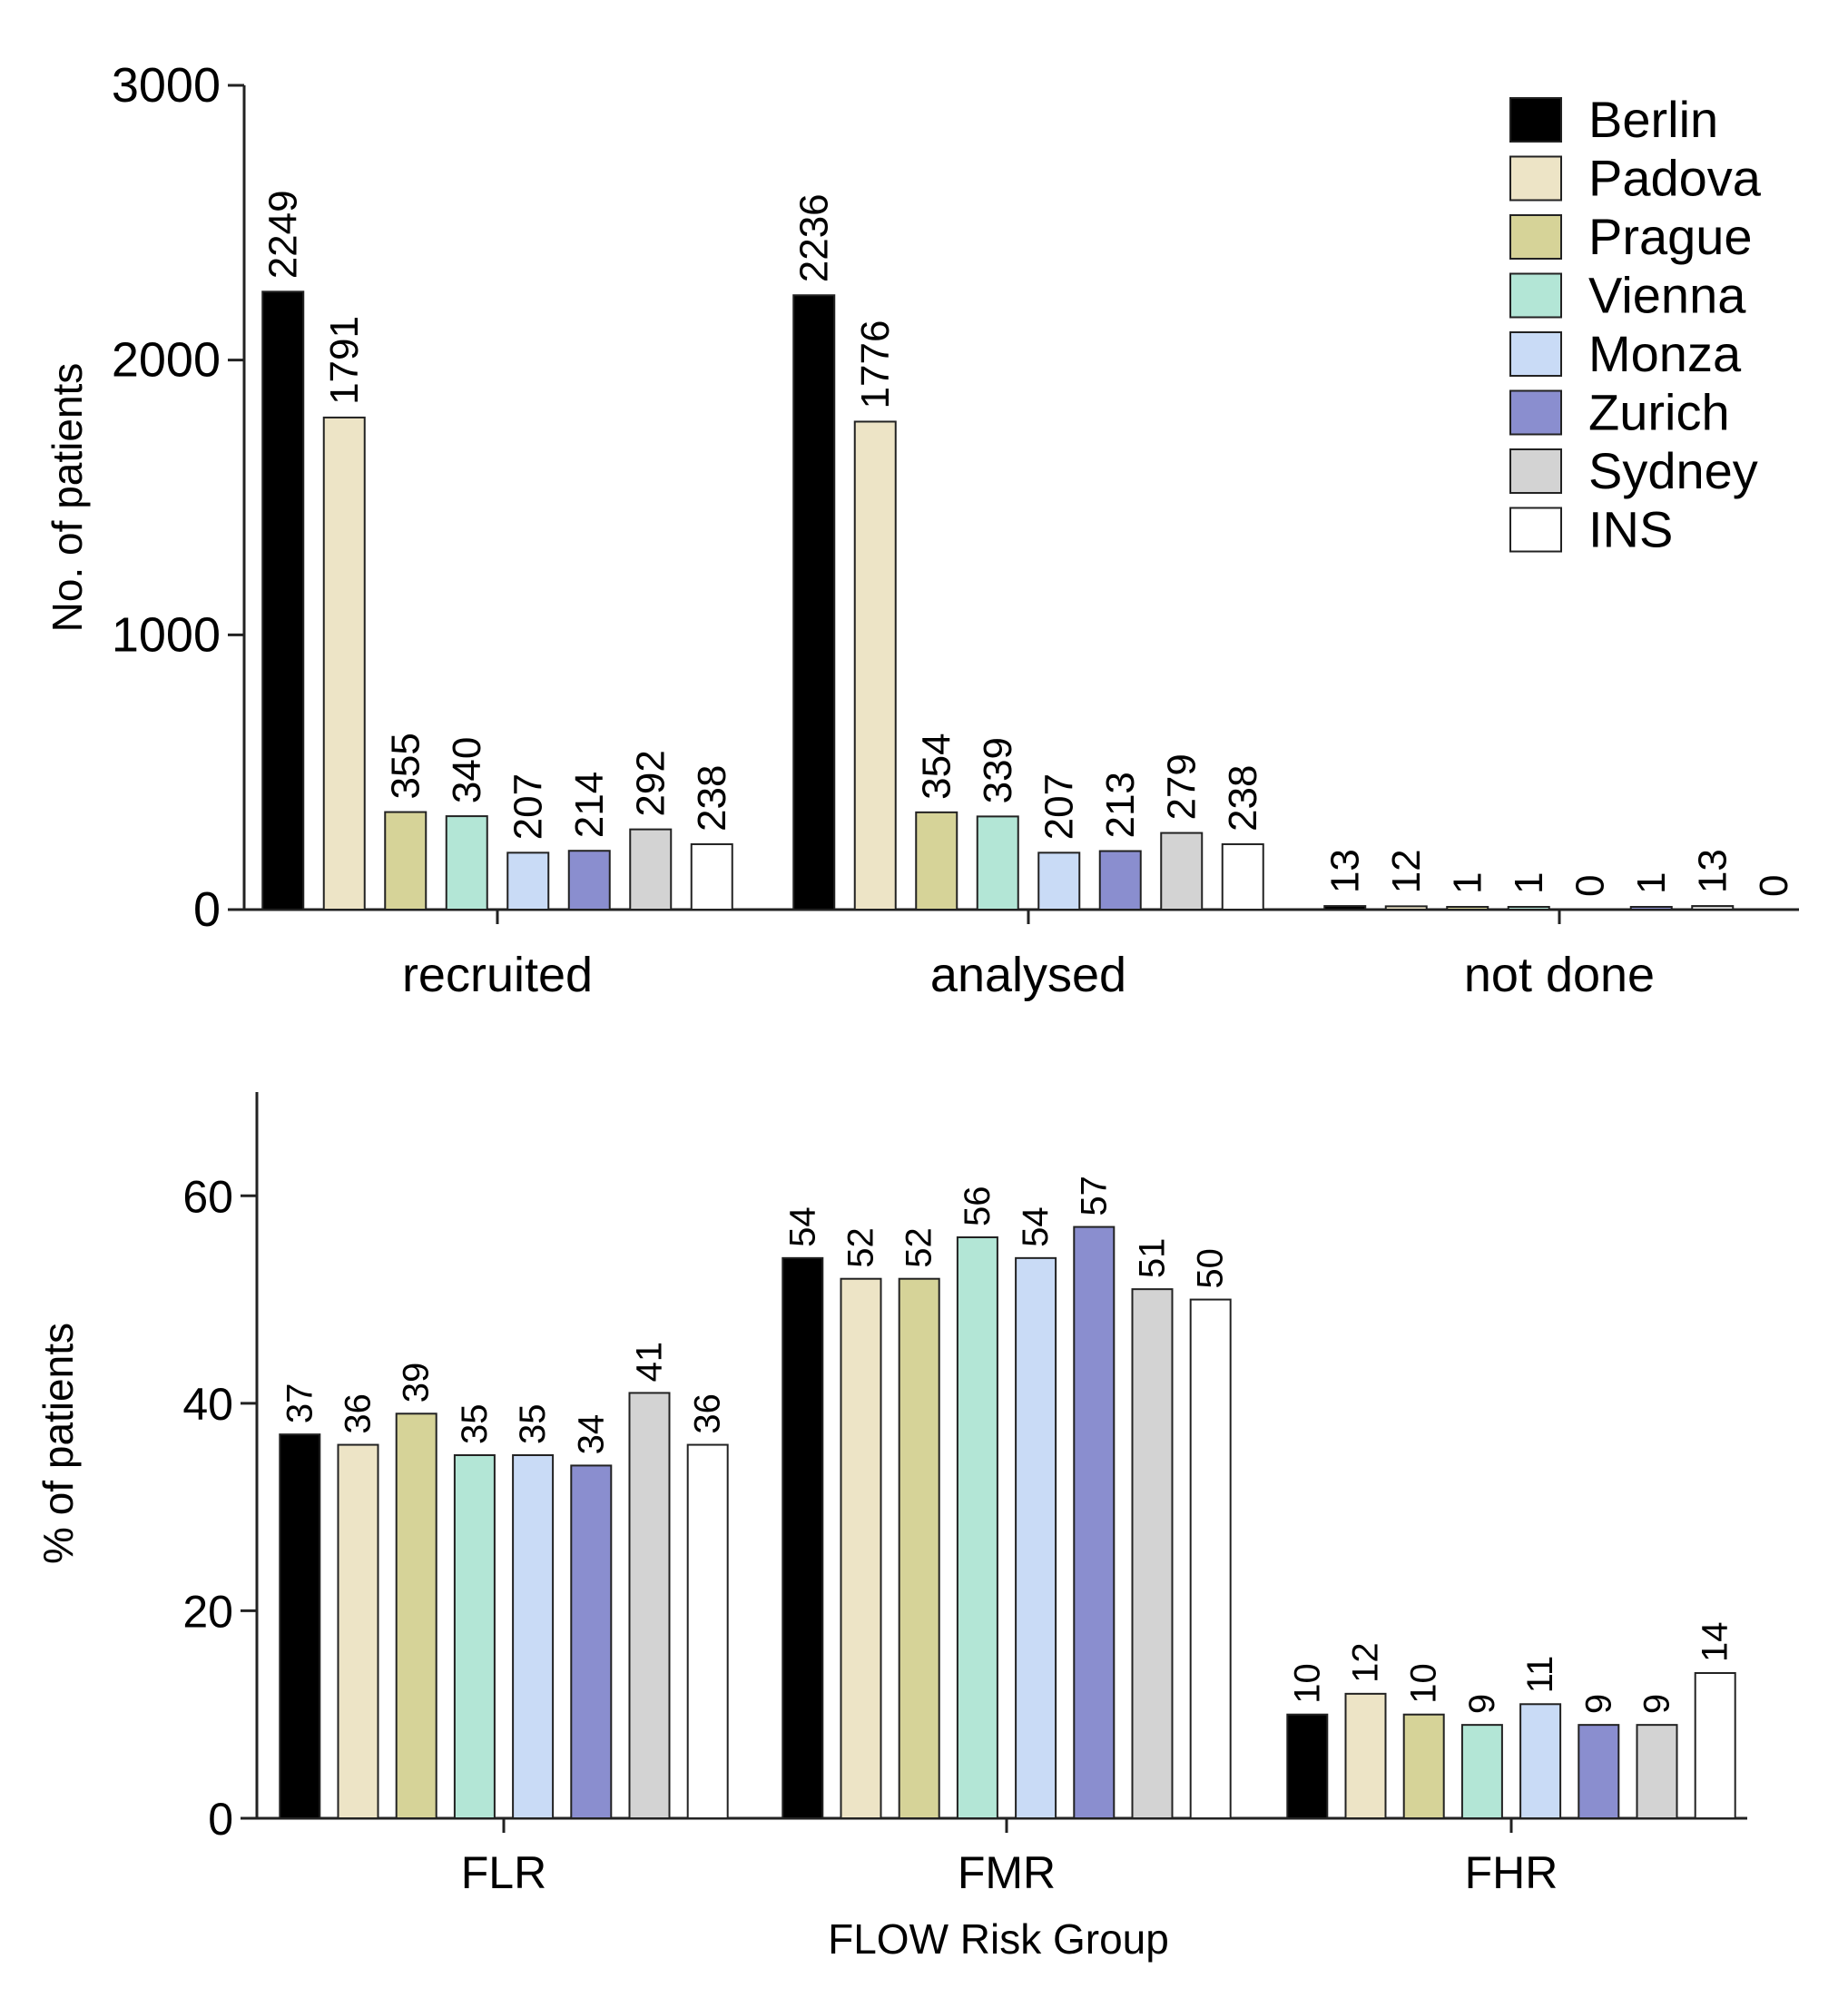 The height and width of the screenshot is (2008, 1848). What do you see at coordinates (1599, 1771) in the screenshot?
I see `bar-zurich-fhr` at bounding box center [1599, 1771].